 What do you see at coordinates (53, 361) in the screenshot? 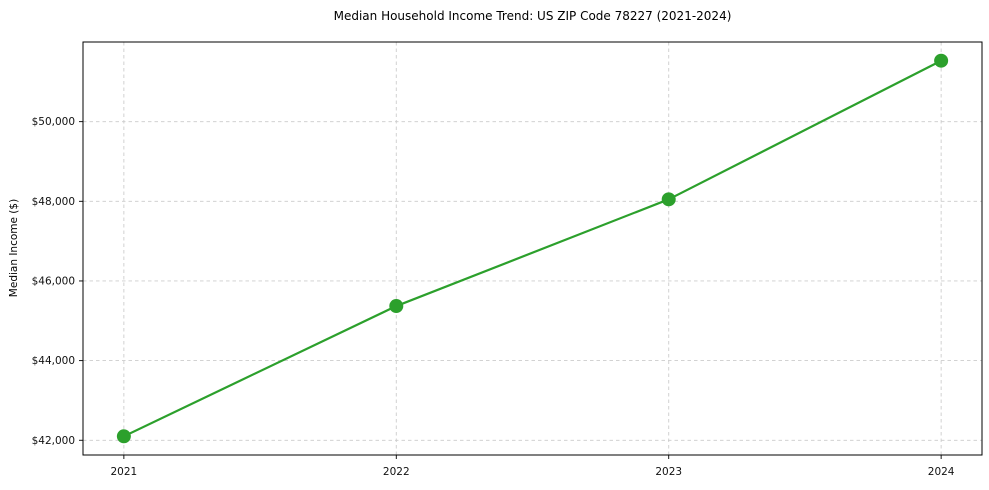
I see `y-tick-label: $44,000` at bounding box center [53, 361].